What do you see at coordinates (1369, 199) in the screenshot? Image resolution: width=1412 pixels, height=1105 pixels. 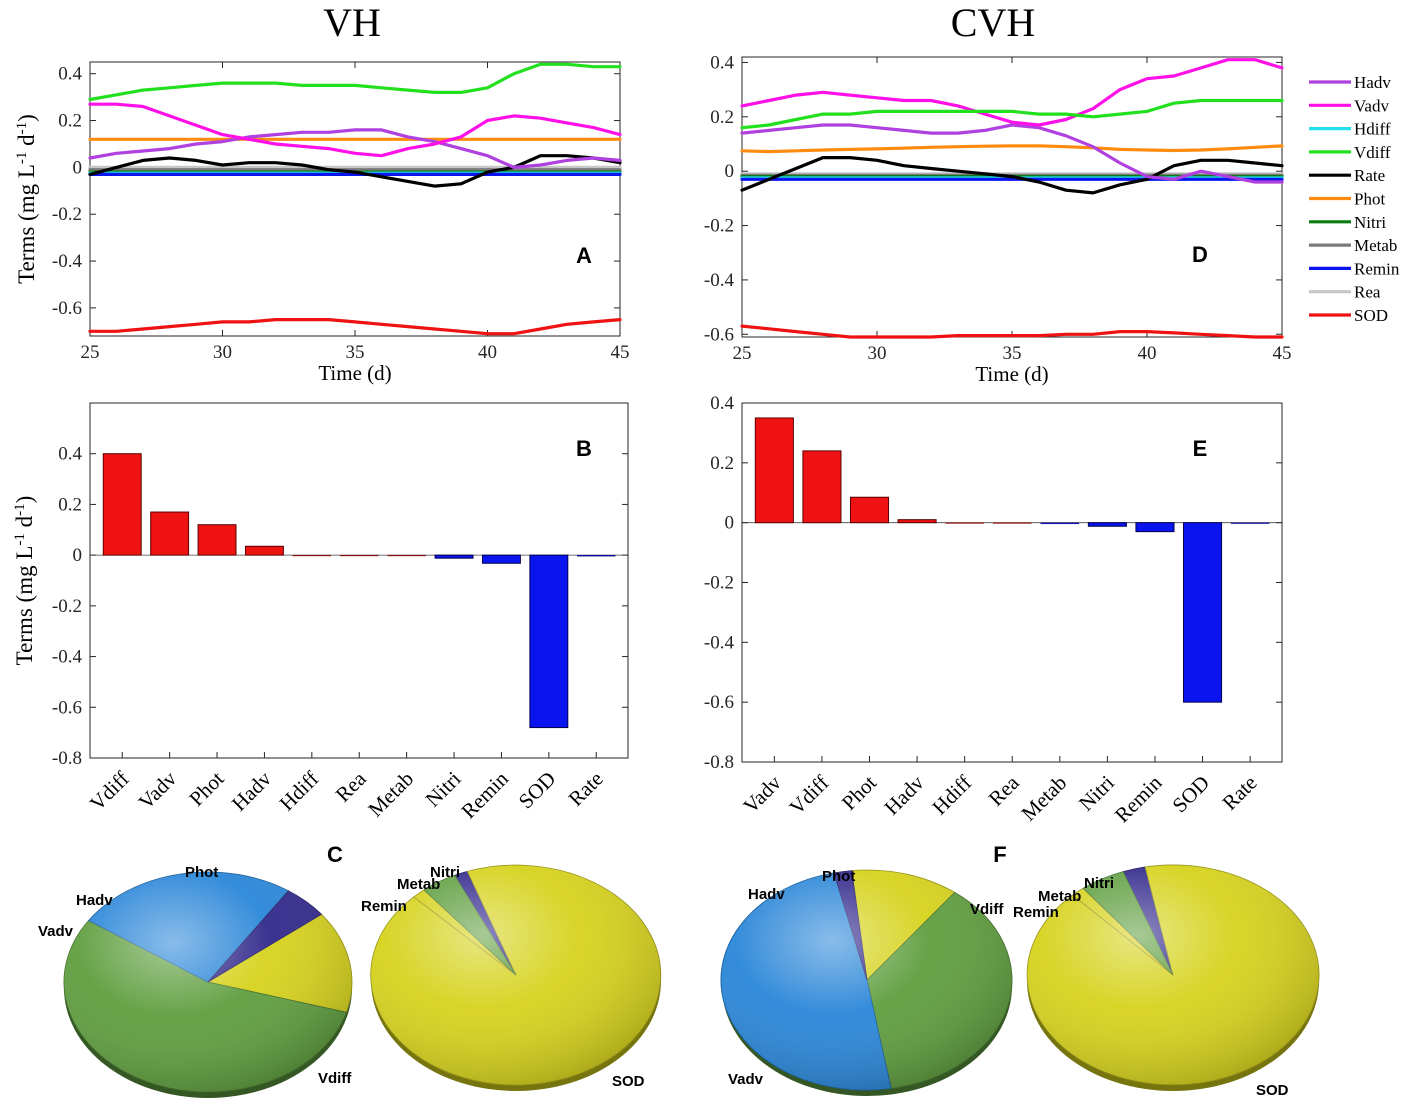 I see `legend-label-phot: Phot` at bounding box center [1369, 199].